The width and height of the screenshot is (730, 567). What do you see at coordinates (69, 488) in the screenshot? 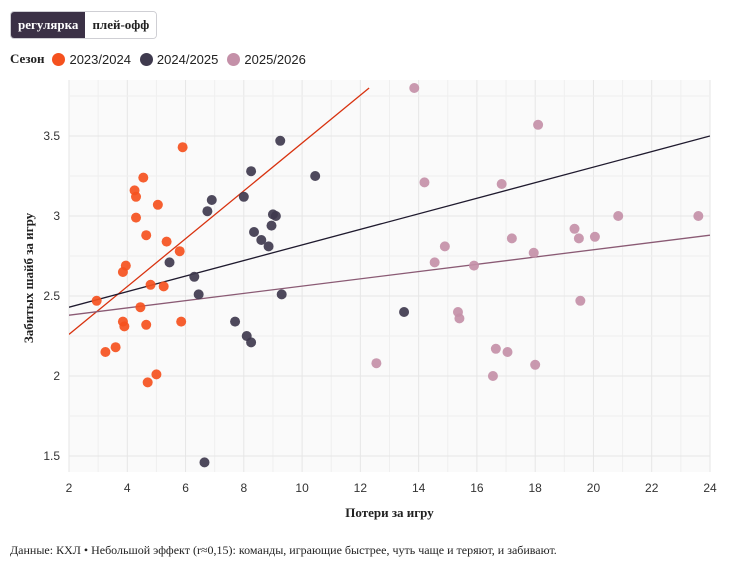
I see `x-tick-label: 2` at bounding box center [69, 488].